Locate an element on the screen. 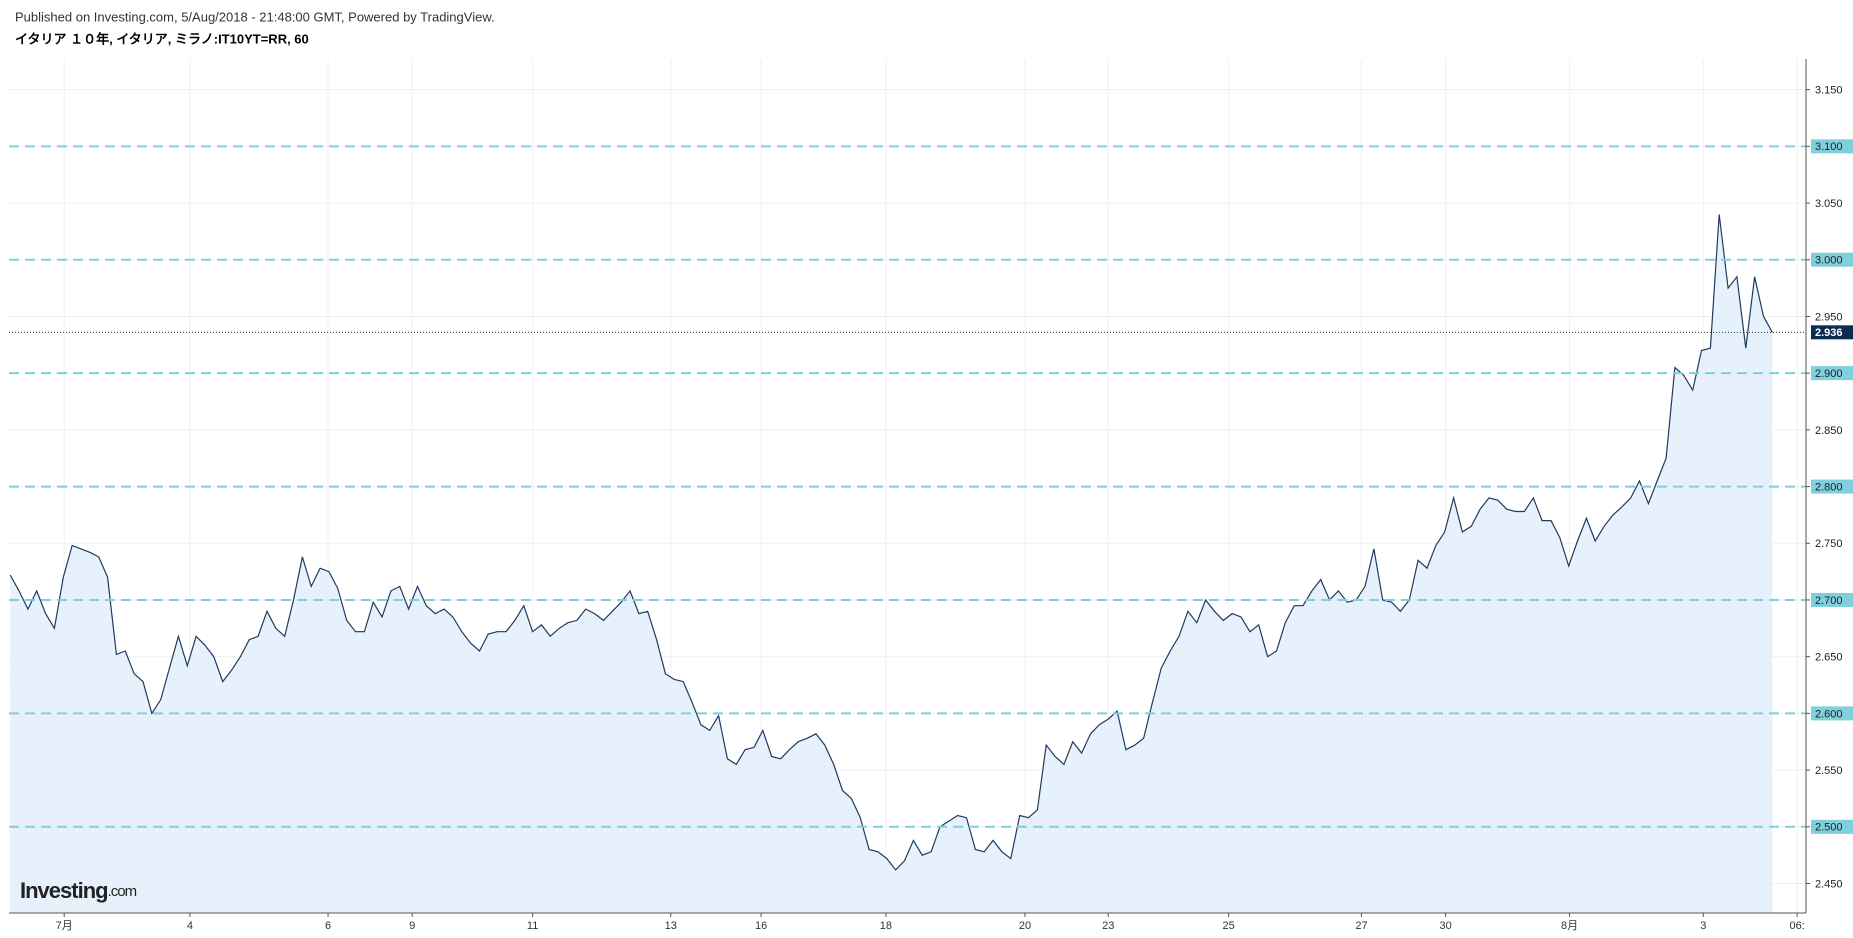  logo: Investing.com is located at coordinates (78, 890).